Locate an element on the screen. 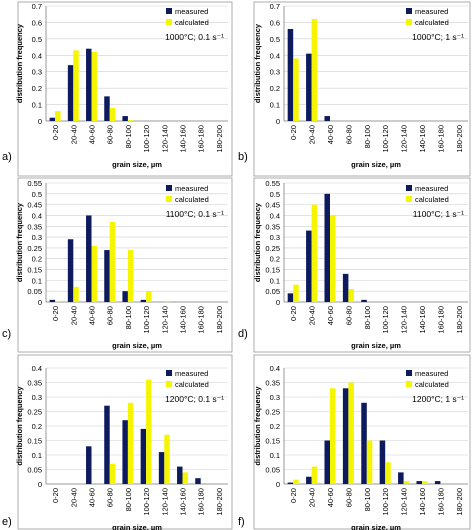 This screenshot has height=530, width=474. y-tick-label: 0.25 is located at coordinates (34, 248).